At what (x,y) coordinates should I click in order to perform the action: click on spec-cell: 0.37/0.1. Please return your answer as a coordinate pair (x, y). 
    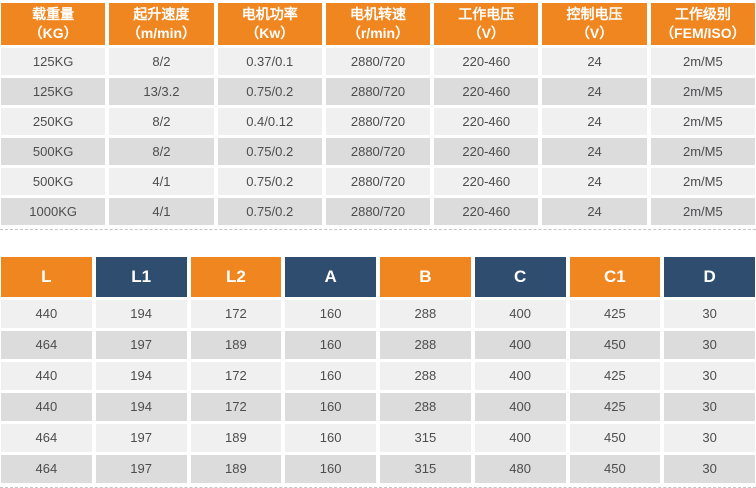
    Looking at the image, I should click on (269, 61).